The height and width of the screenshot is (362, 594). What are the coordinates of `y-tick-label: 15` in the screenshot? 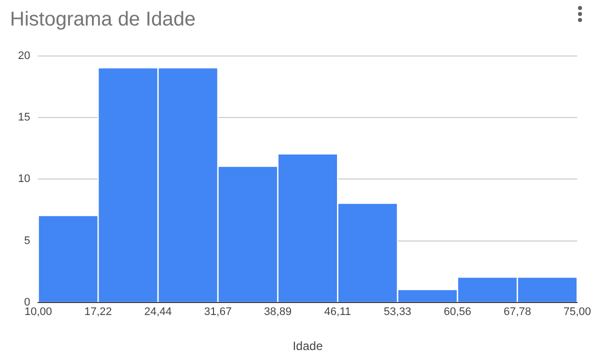 It's located at (24, 118).